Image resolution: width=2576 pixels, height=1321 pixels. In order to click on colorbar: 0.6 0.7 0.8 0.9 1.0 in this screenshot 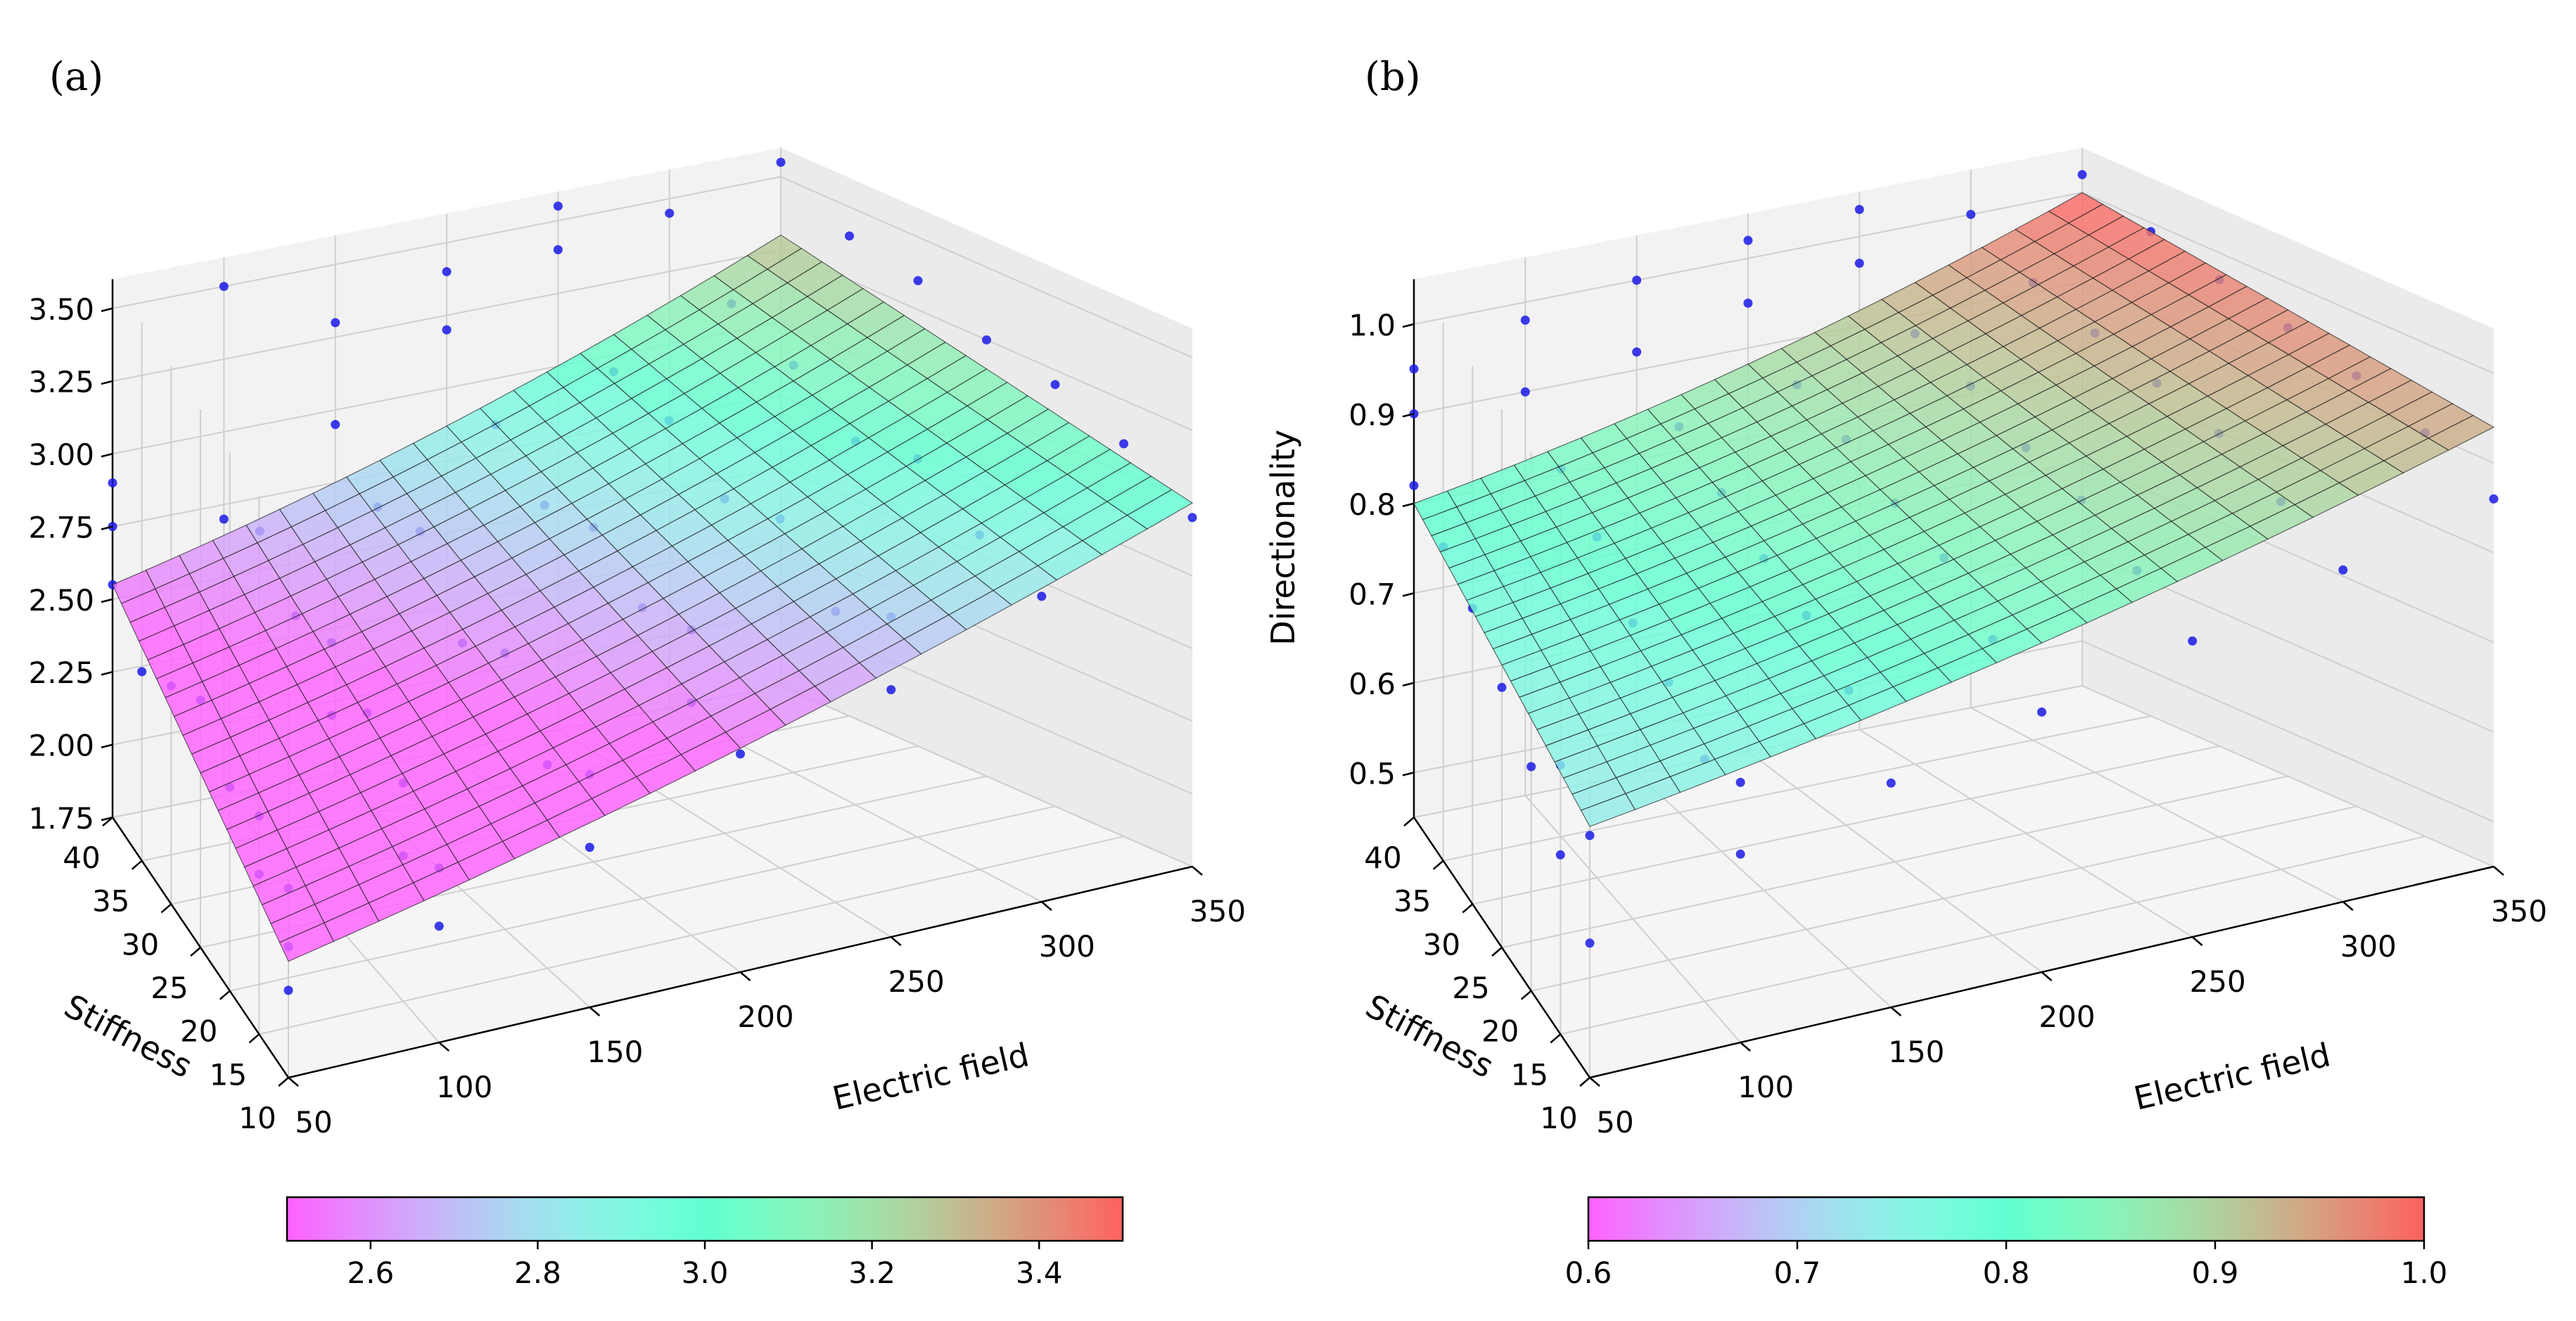, I will do `click(2006, 1243)`.